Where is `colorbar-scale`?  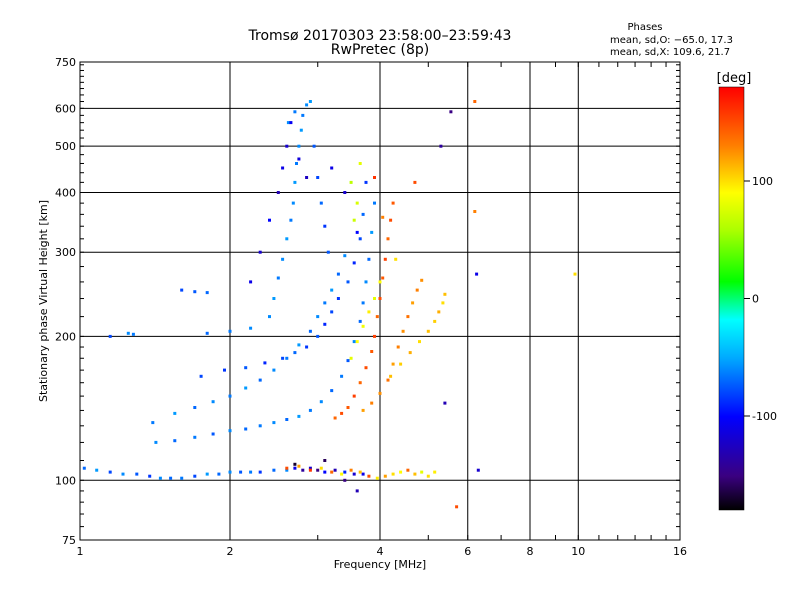 colorbar-scale is located at coordinates (731, 298).